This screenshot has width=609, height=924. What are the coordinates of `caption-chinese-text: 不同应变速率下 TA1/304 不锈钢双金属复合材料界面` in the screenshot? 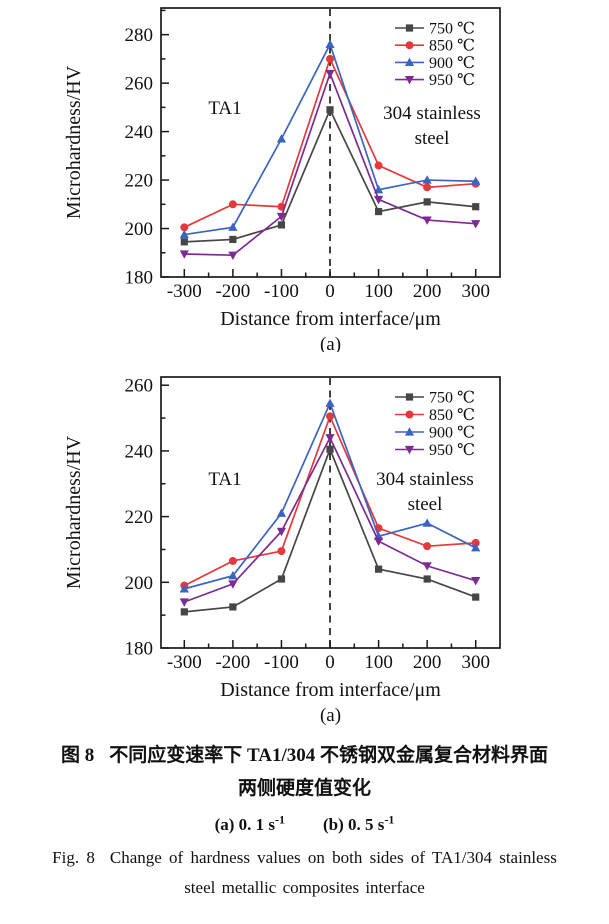 It's located at (329, 755).